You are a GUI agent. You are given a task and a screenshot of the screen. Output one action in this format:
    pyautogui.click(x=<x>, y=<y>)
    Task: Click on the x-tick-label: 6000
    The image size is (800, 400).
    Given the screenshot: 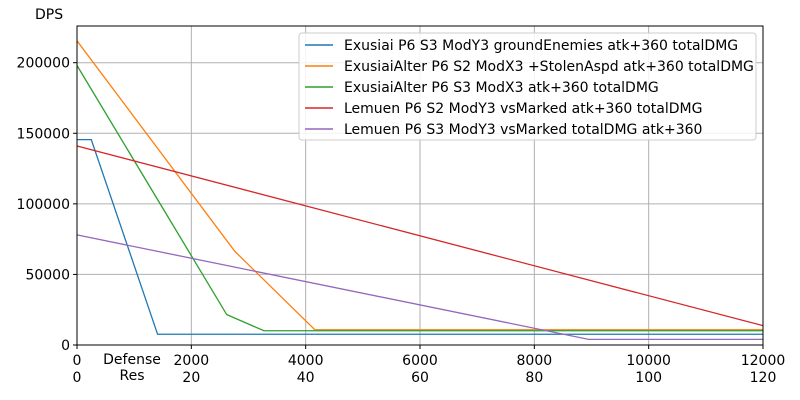 What is the action you would take?
    pyautogui.click(x=420, y=361)
    